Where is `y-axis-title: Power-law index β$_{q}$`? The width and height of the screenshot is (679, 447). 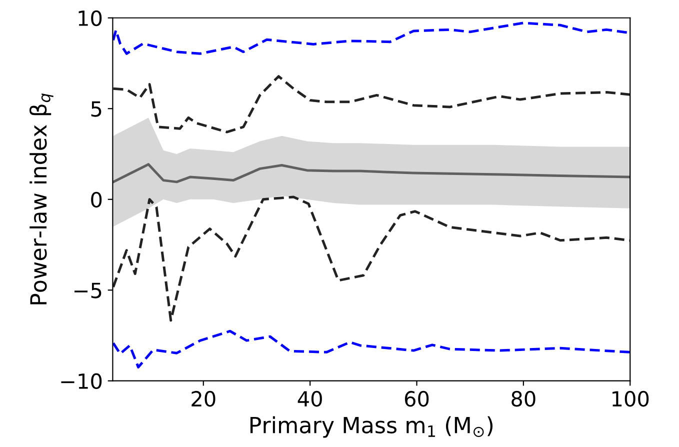
y-axis-title: Power-law index β$_{q}$ is located at coordinates (41, 199).